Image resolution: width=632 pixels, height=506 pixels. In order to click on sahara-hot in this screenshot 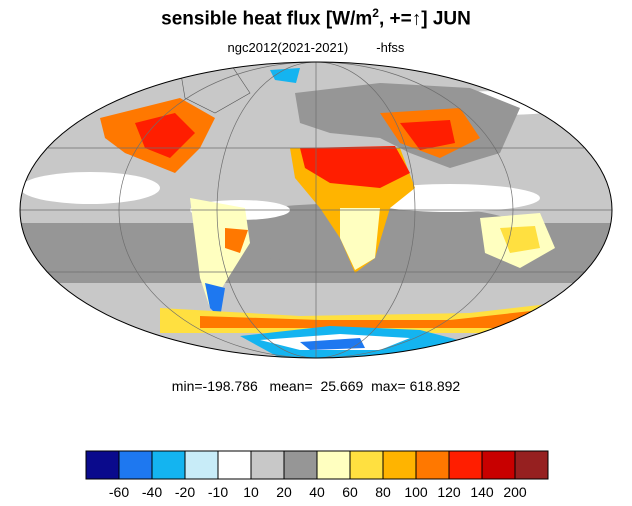, I will do `click(355, 167)`.